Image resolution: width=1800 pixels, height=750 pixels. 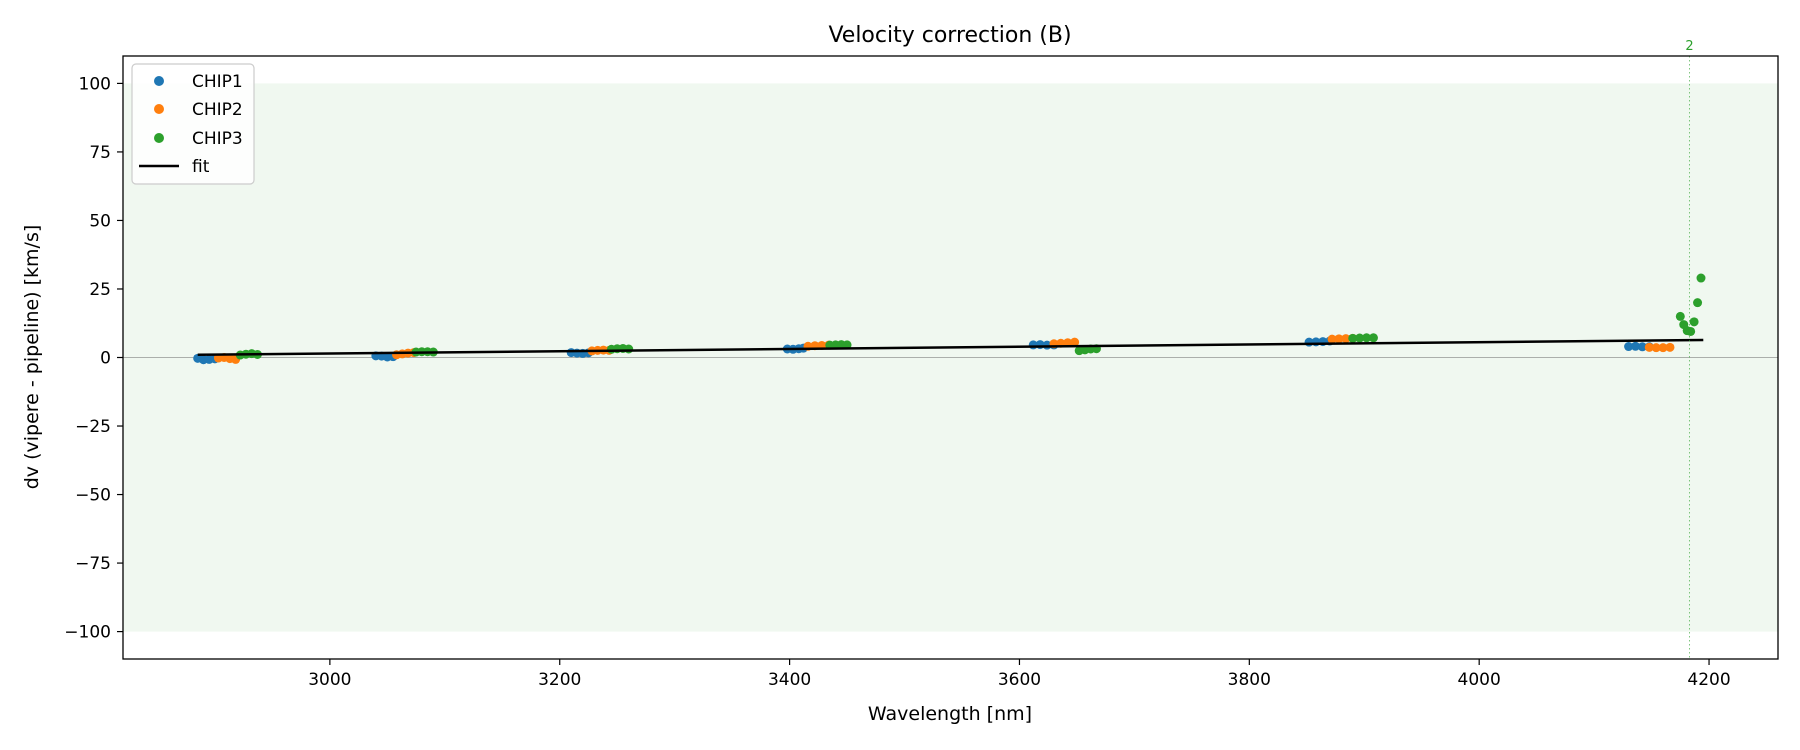 I want to click on x-tick-label: 3800, so click(x=1249, y=680).